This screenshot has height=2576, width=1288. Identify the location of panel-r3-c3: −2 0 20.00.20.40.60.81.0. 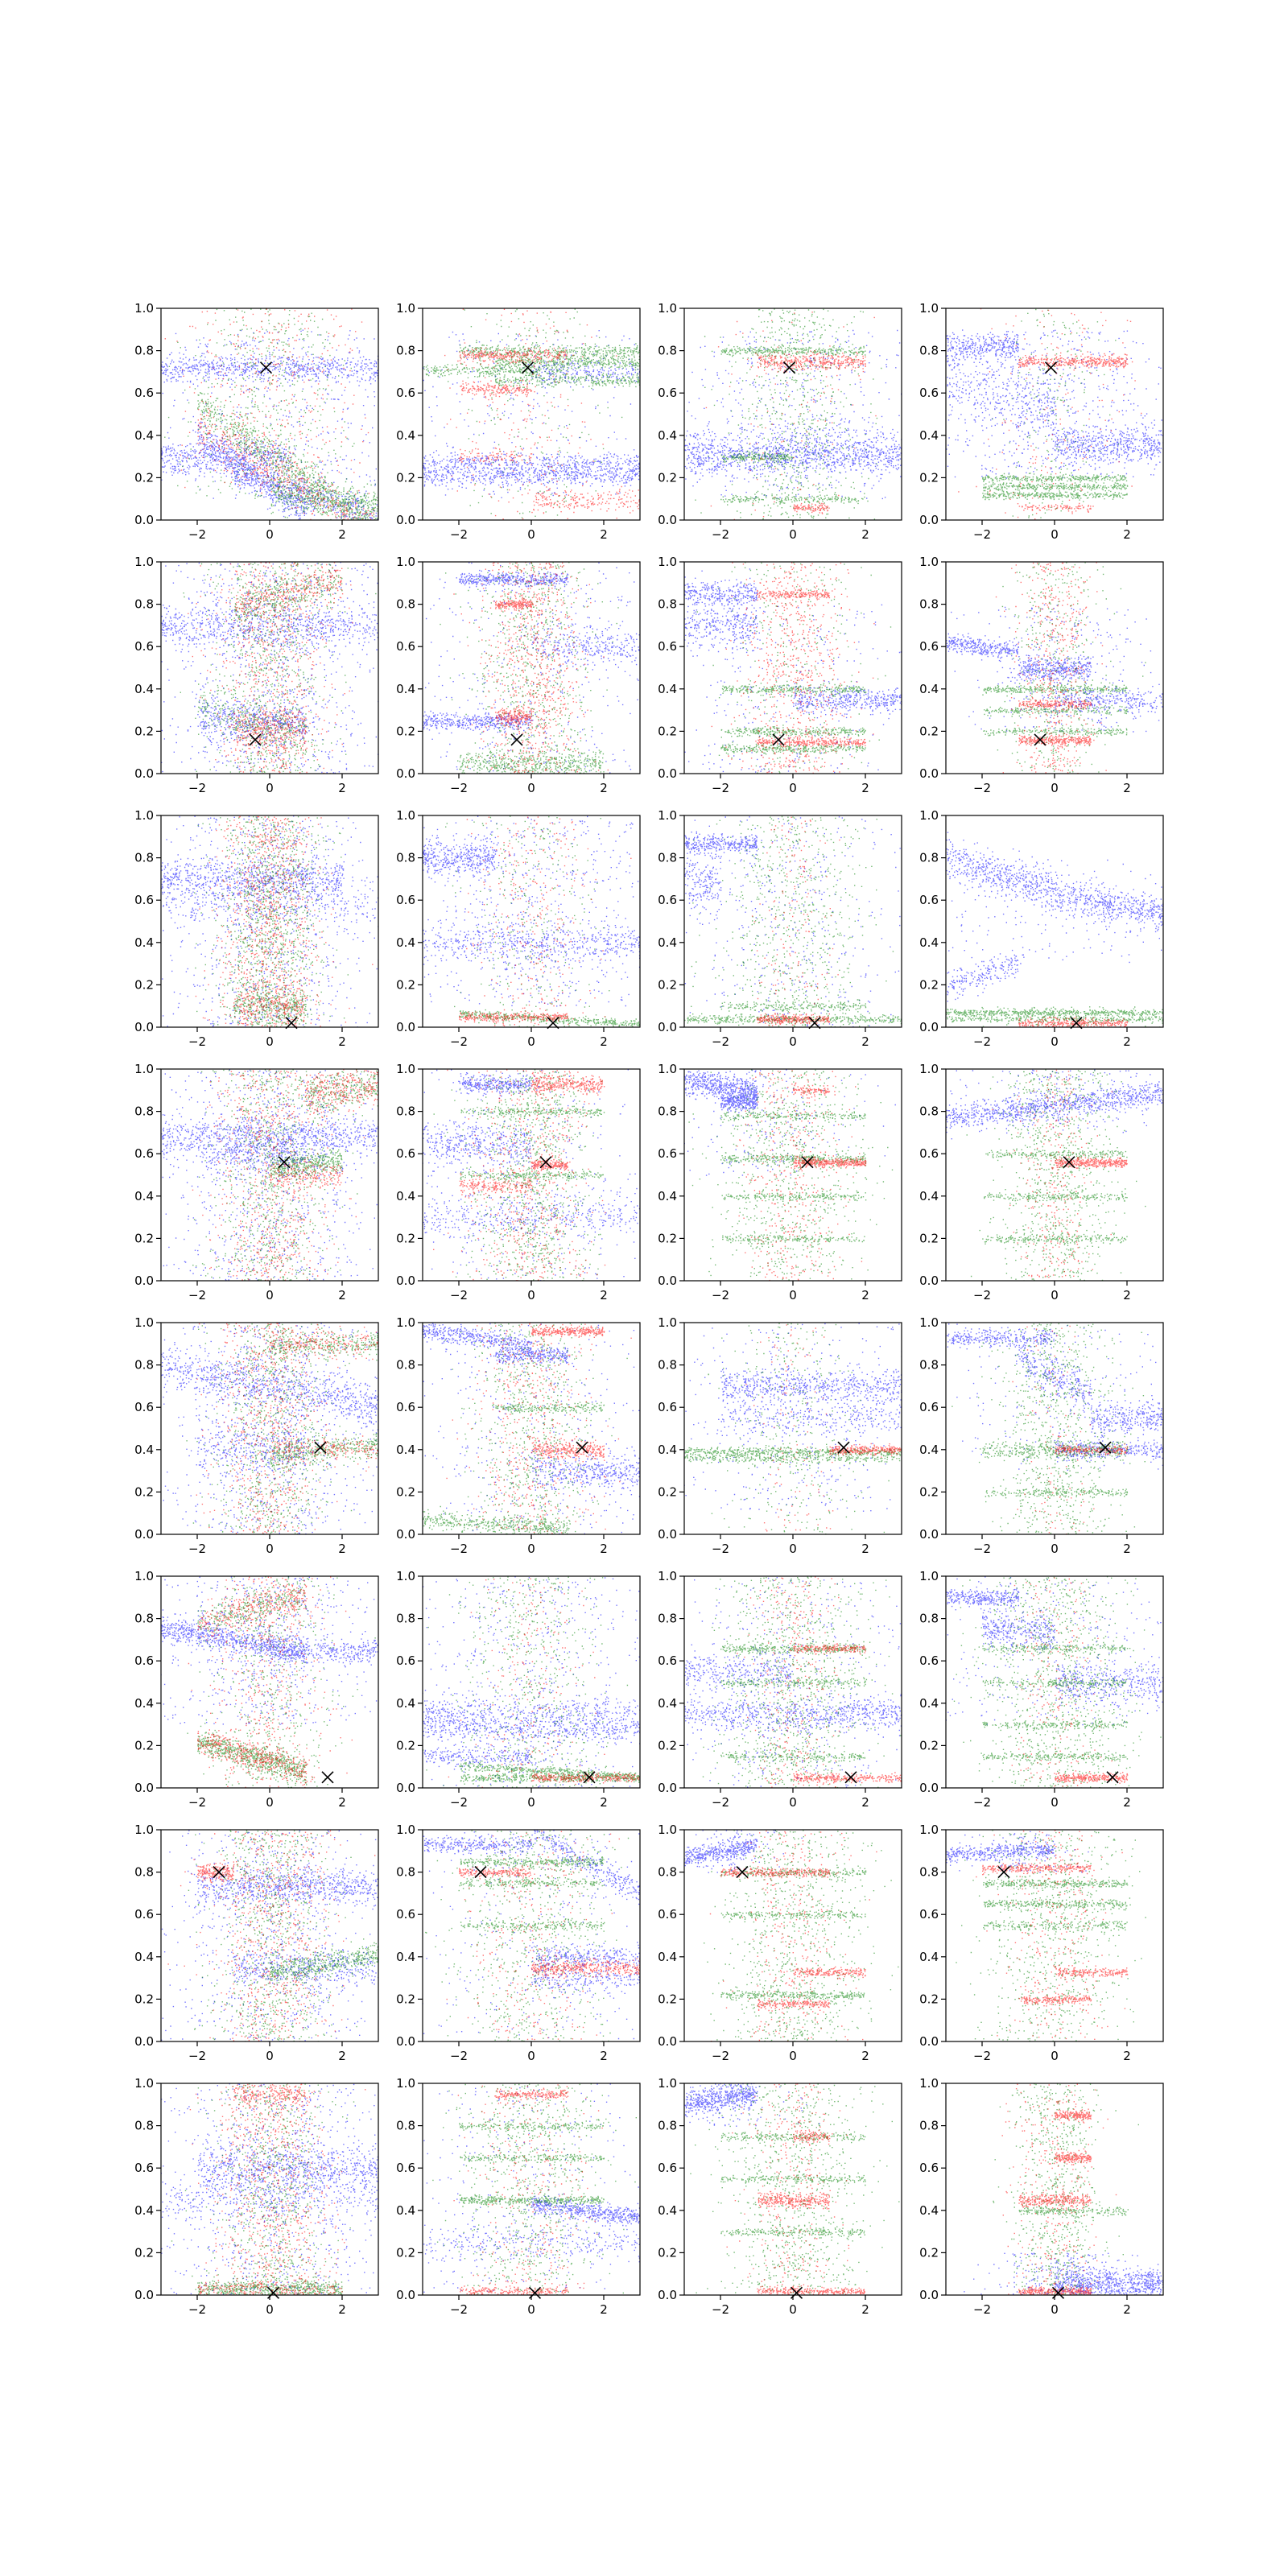
(793, 928).